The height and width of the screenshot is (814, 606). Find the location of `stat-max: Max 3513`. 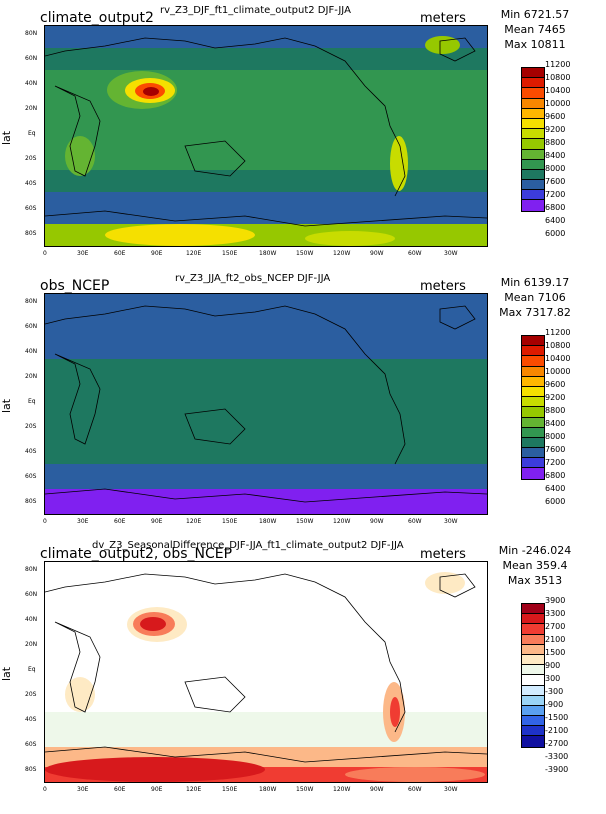

stat-max: Max 3513 is located at coordinates (535, 580).